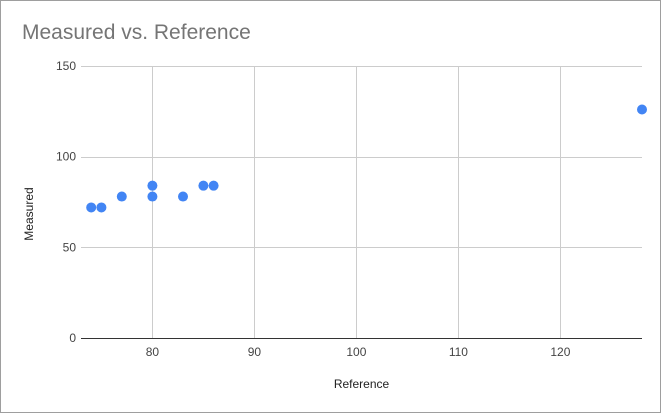 The width and height of the screenshot is (661, 413). Describe the element at coordinates (362, 384) in the screenshot. I see `x-axis-label: Reference` at that location.